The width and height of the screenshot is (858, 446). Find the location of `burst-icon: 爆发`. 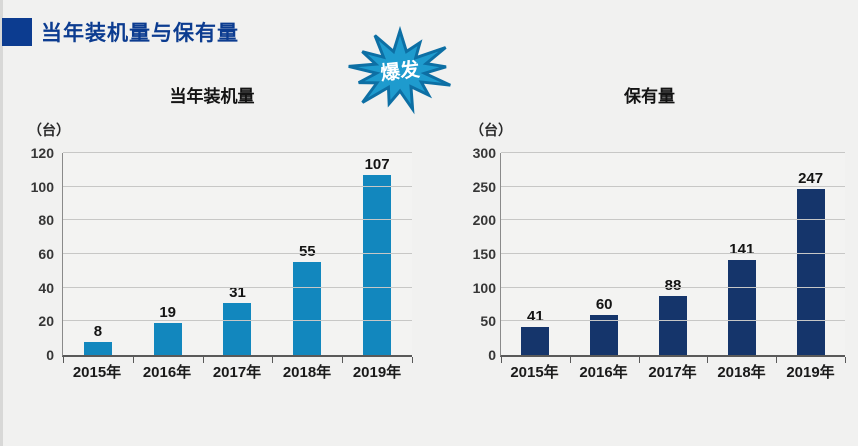

burst-icon: 爆发 is located at coordinates (399, 70).